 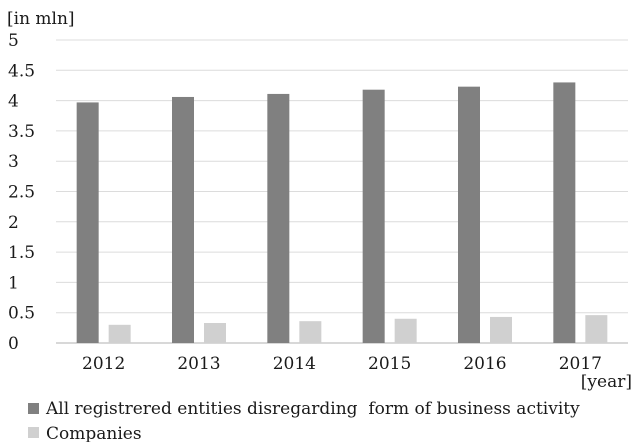 I want to click on x-tick-label: 2013, so click(x=198, y=364).